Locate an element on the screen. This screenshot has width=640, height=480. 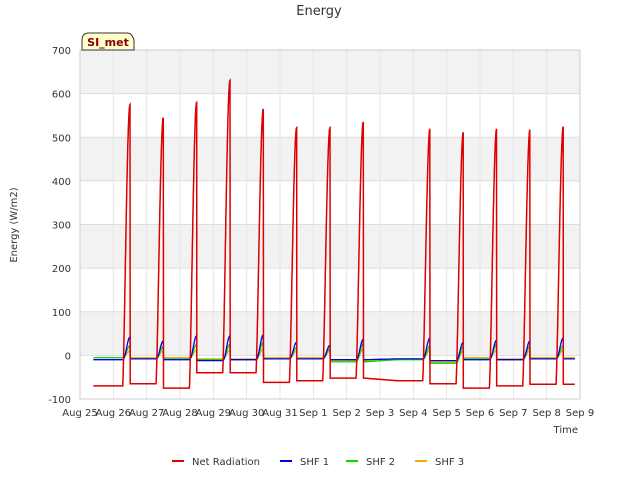
x-tick-label: Sep 2 is located at coordinates (346, 413).